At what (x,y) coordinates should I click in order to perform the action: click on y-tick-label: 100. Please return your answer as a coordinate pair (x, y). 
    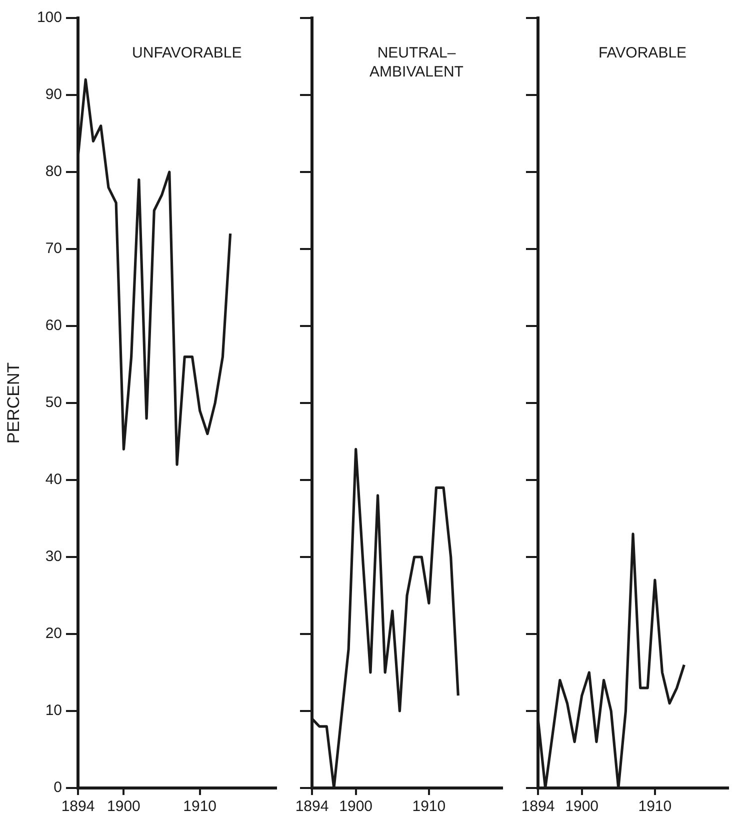
    Looking at the image, I should click on (49, 17).